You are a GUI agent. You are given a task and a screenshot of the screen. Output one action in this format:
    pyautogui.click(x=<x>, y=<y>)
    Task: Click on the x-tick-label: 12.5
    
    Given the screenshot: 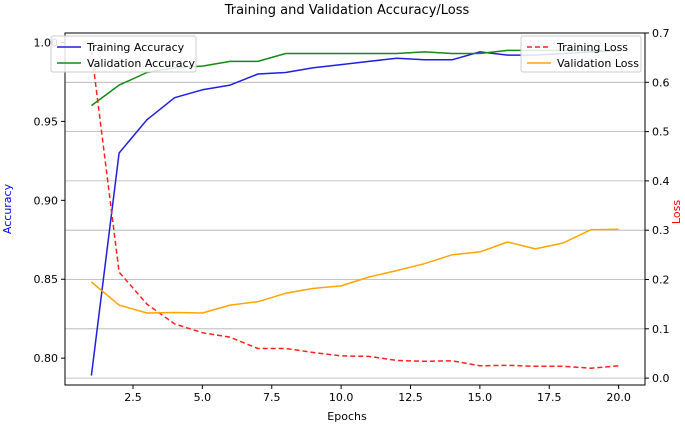 What is the action you would take?
    pyautogui.click(x=410, y=397)
    